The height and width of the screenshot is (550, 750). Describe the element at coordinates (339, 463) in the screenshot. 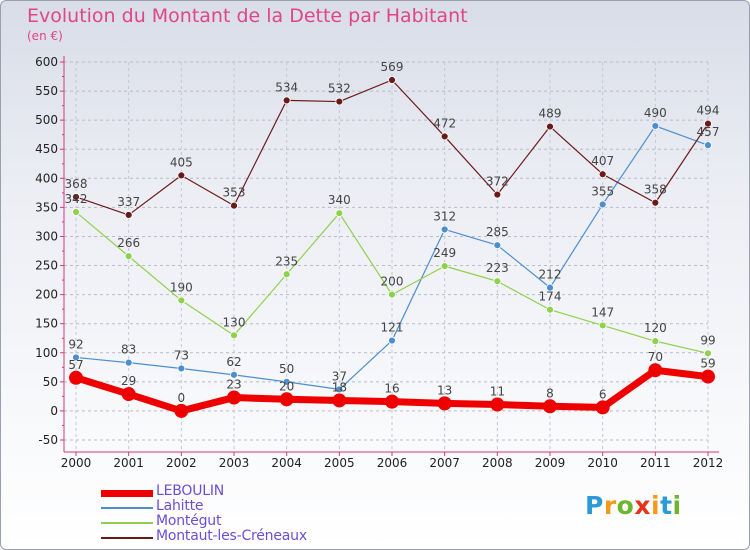

I see `x-tick-label: 2005` at that location.